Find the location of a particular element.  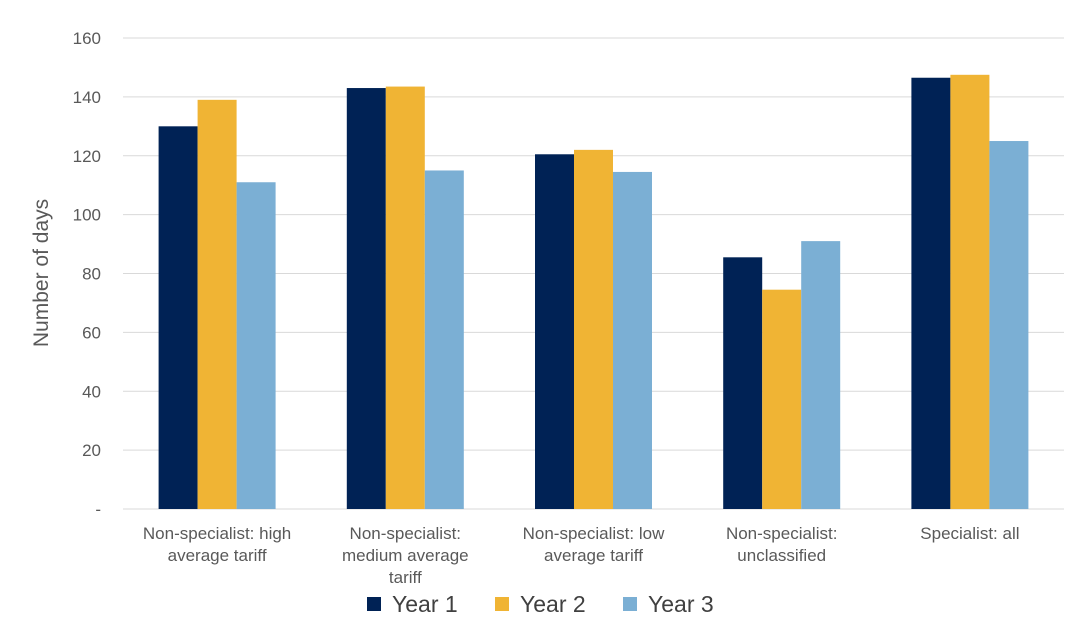

x-category-label: Non-specialist: low average tariff is located at coordinates (594, 544).